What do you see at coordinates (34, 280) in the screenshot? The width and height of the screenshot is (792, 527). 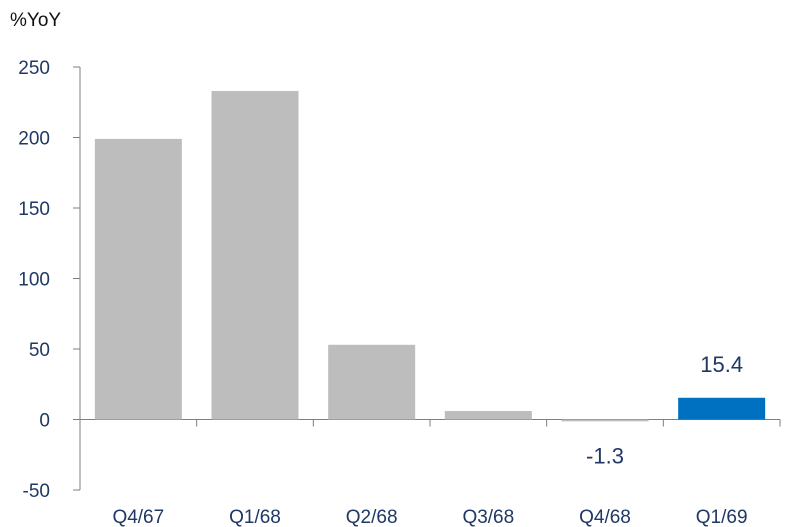 I see `y-tick-label: 100` at bounding box center [34, 280].